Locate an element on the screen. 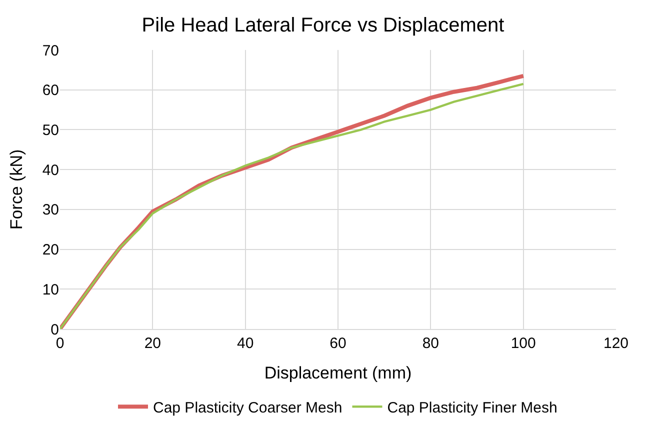  x-tick-label: 20 is located at coordinates (153, 343).